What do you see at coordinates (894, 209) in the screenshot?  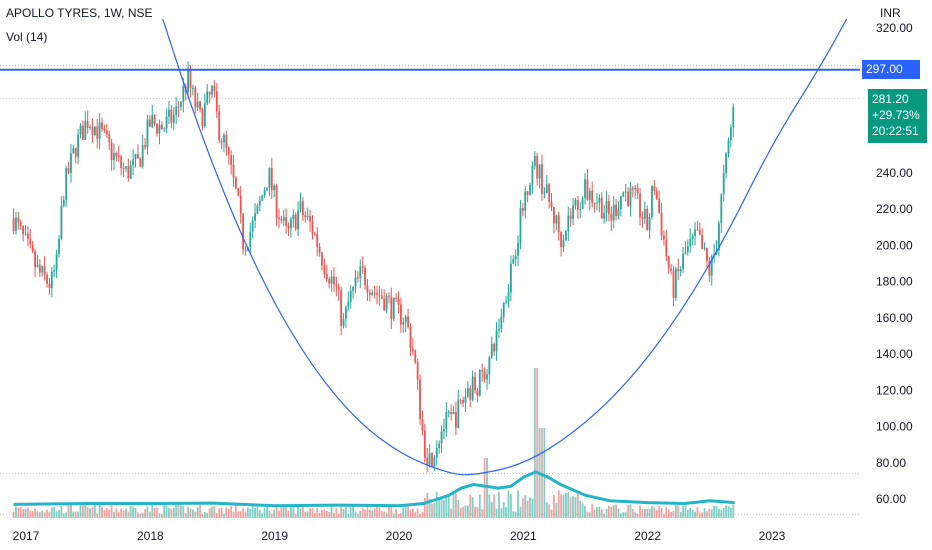 I see `y-tick-label: 220.00` at bounding box center [894, 209].